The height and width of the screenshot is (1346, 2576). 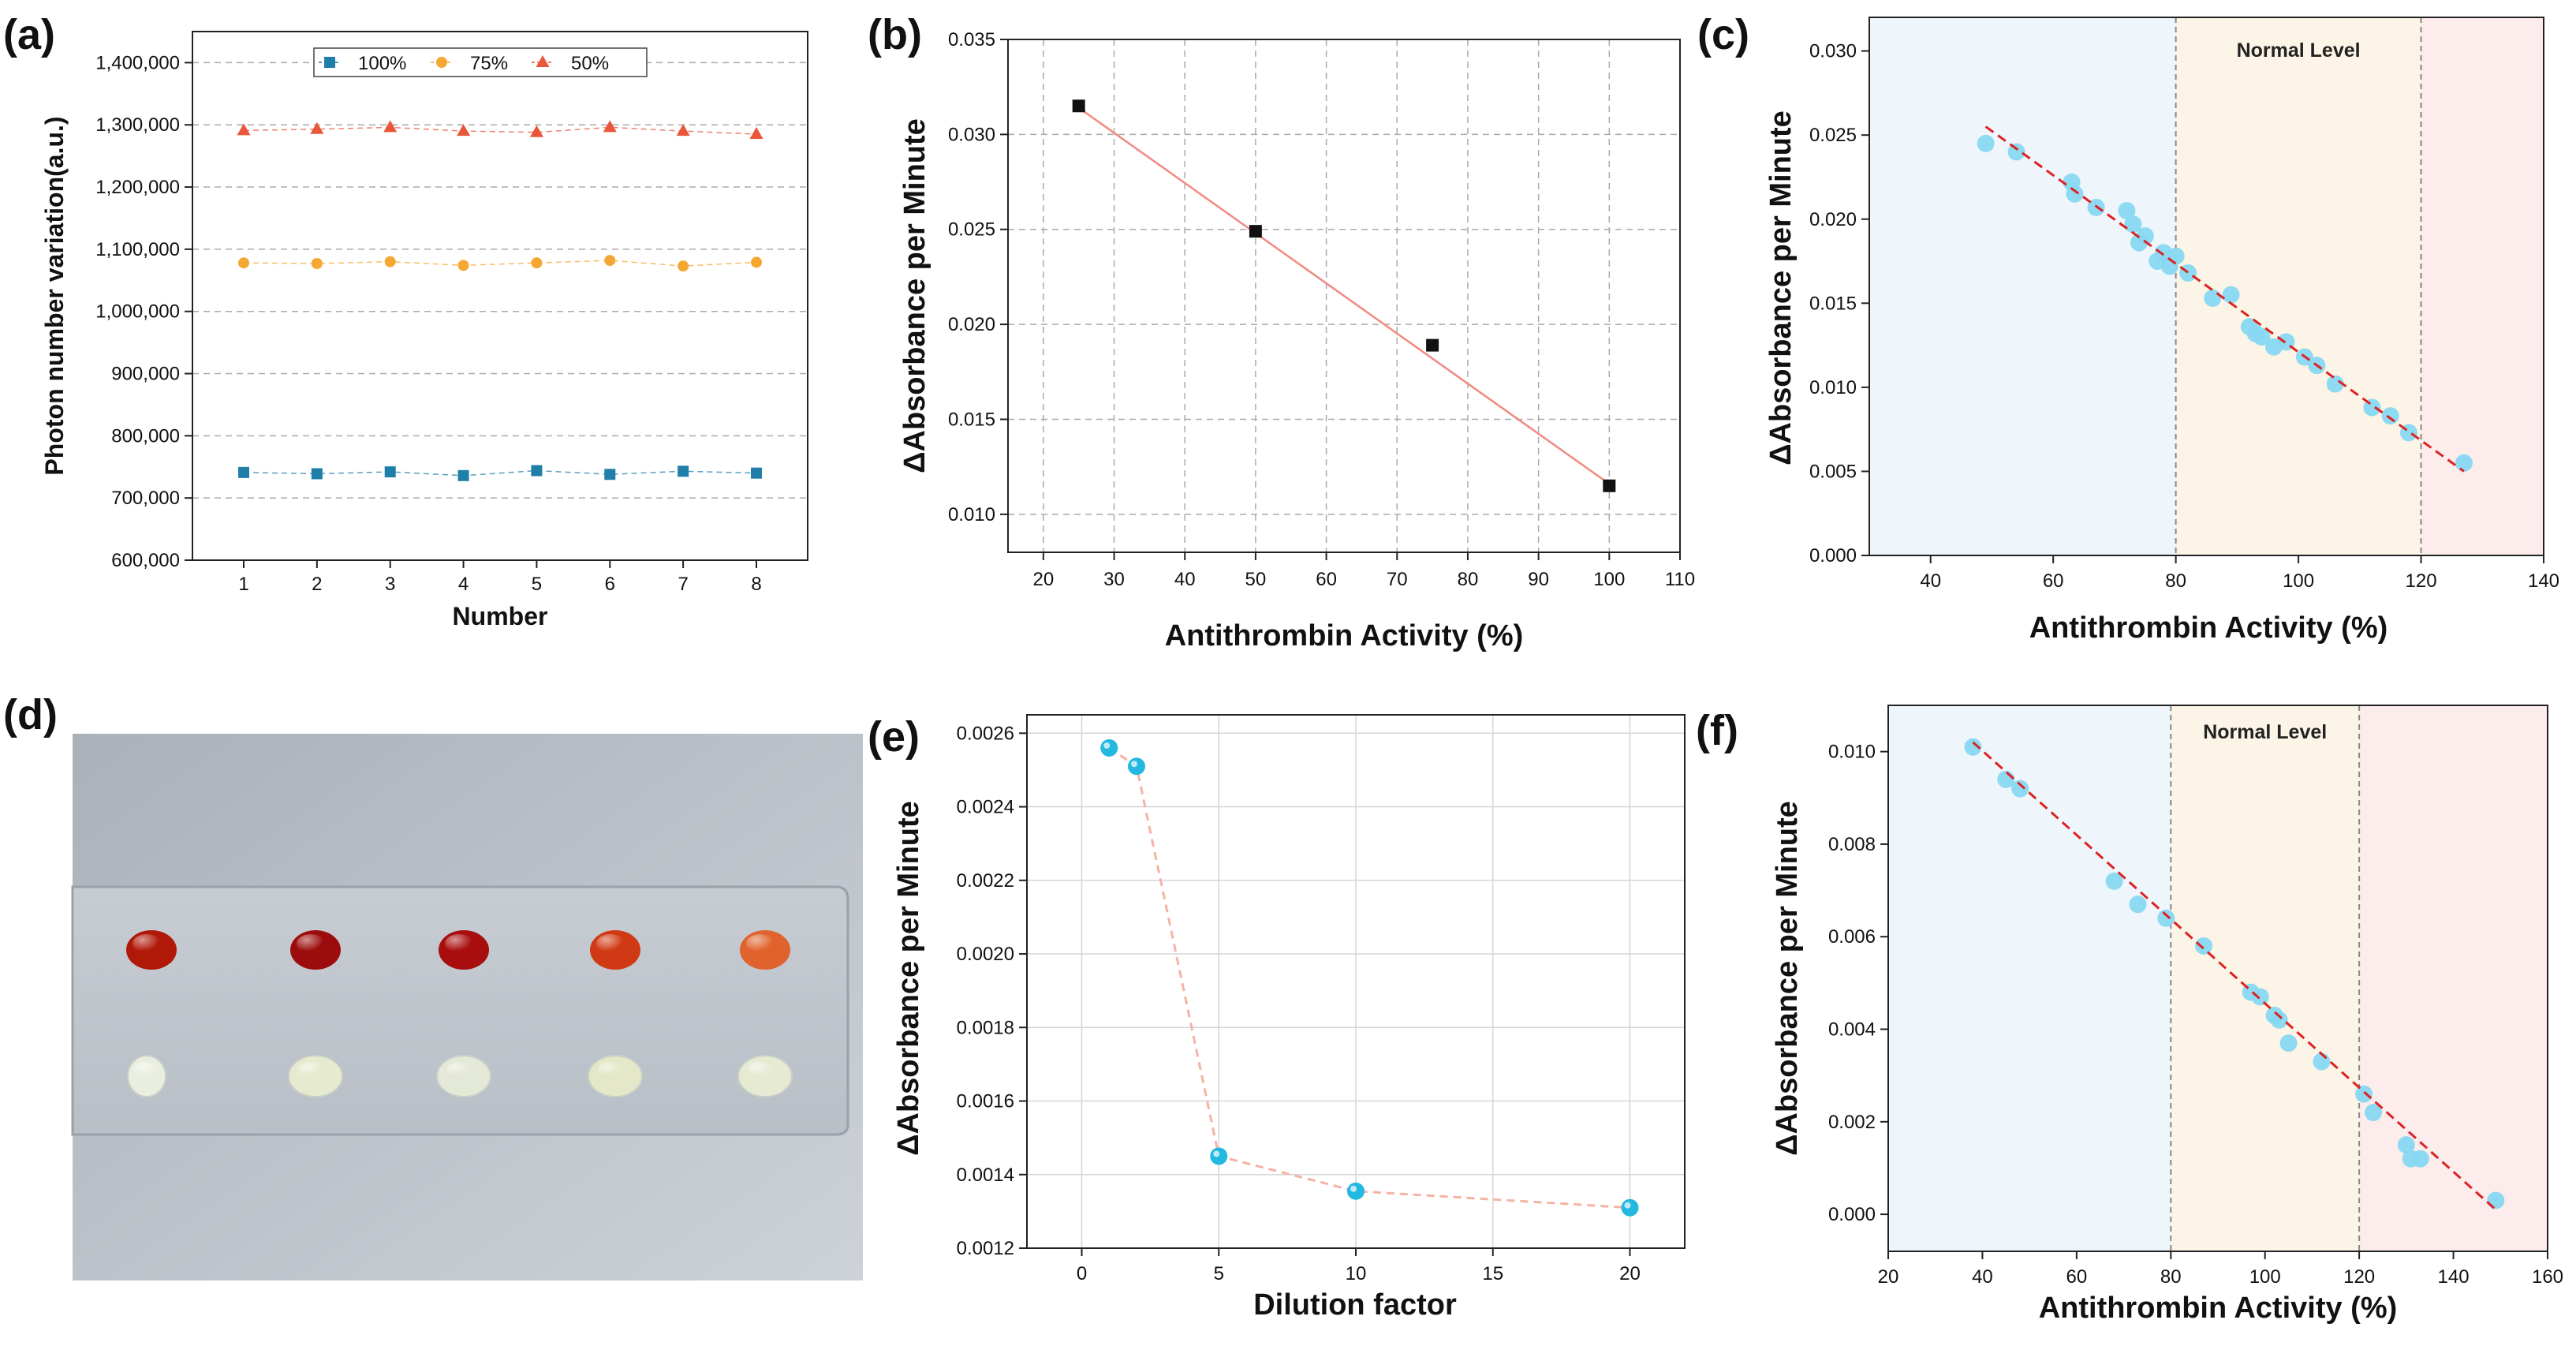 I want to click on y-axis-title-c: ΔAbsorbance per Minute, so click(x=1781, y=287).